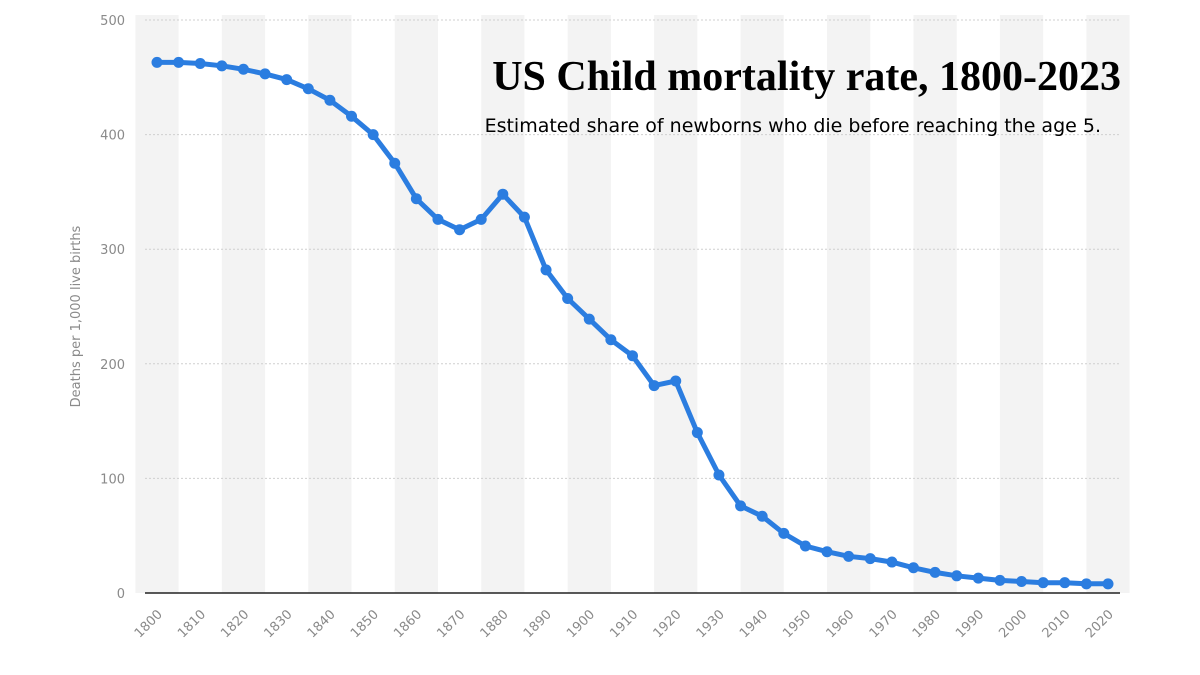  I want to click on x-tick-label: 1860, so click(408, 624).